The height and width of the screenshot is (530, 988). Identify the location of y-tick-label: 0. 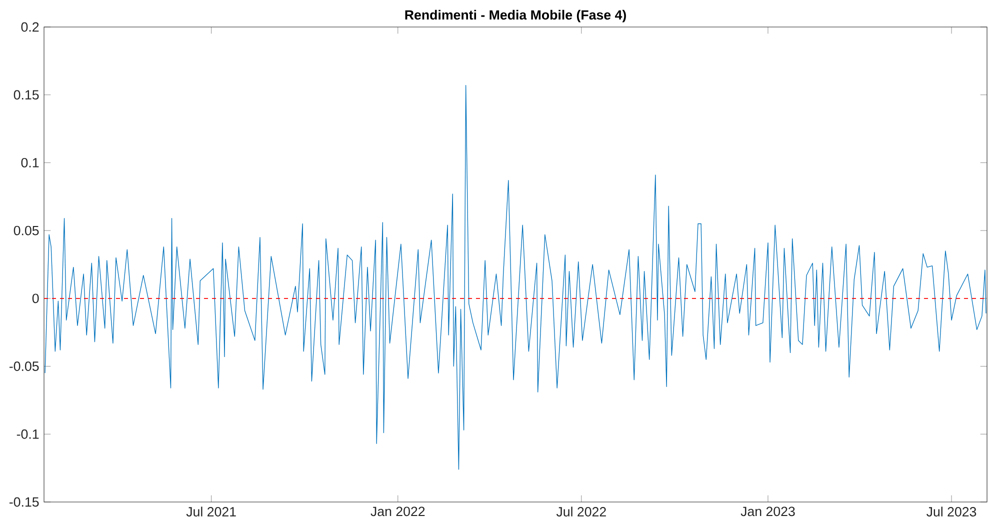
(35, 299).